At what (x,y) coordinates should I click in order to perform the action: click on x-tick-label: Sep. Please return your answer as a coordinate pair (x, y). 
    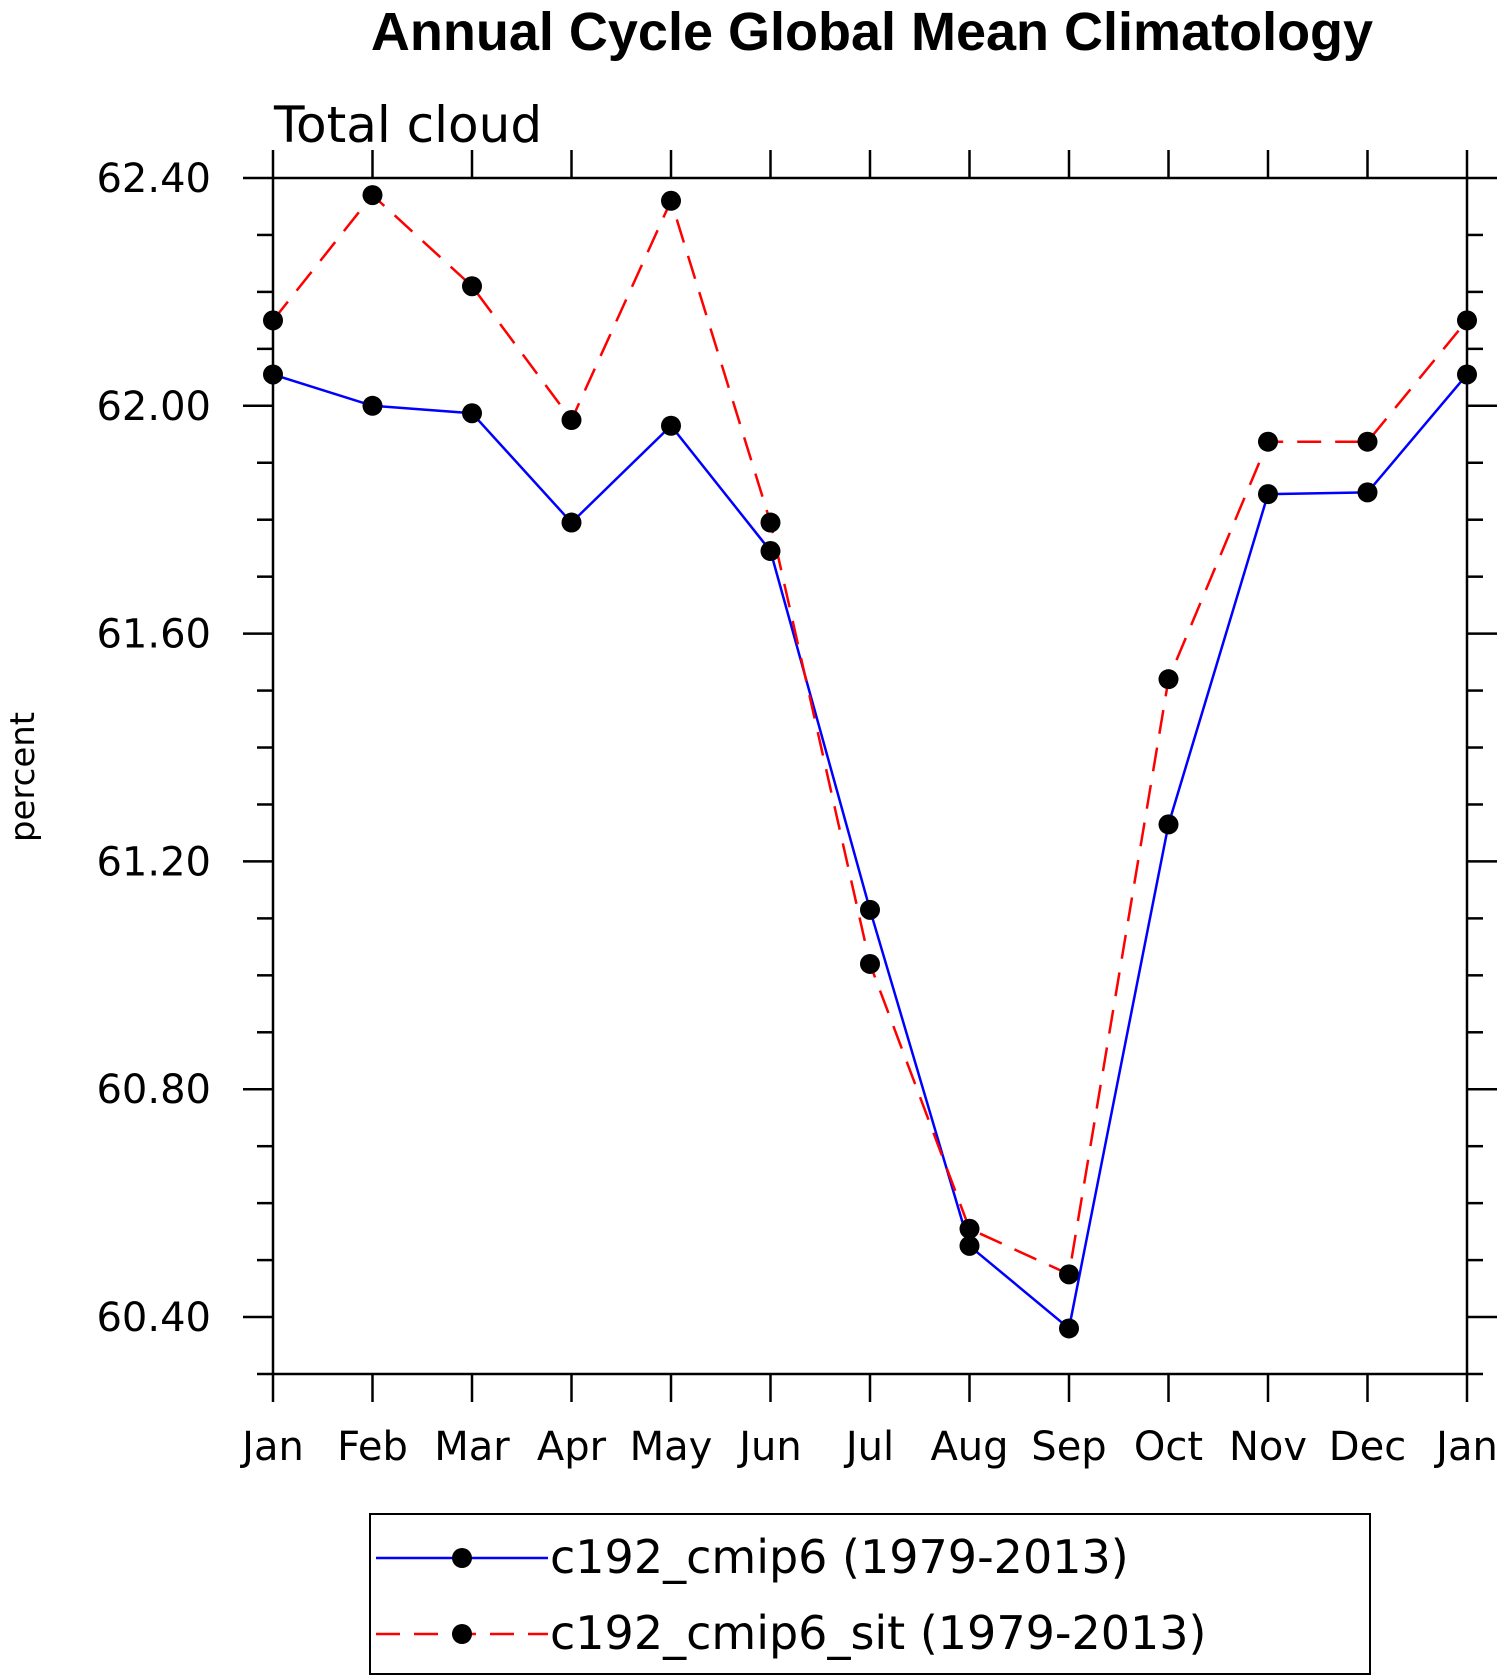
    Looking at the image, I should click on (1068, 1447).